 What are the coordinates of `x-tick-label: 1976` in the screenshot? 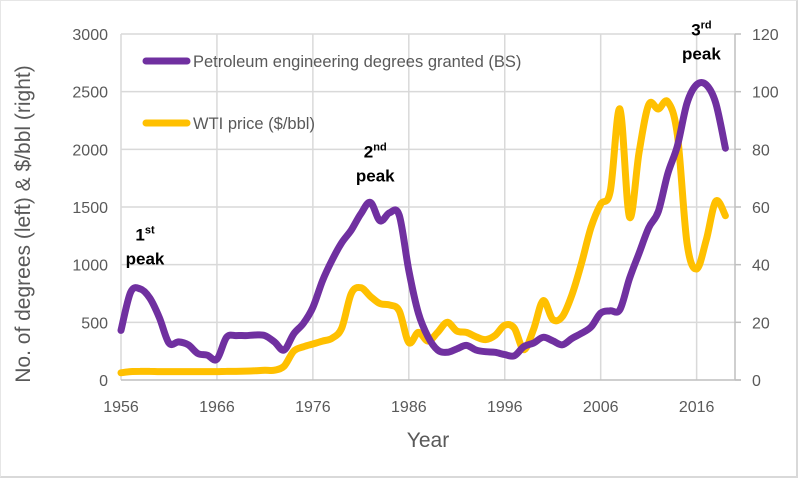 It's located at (313, 407).